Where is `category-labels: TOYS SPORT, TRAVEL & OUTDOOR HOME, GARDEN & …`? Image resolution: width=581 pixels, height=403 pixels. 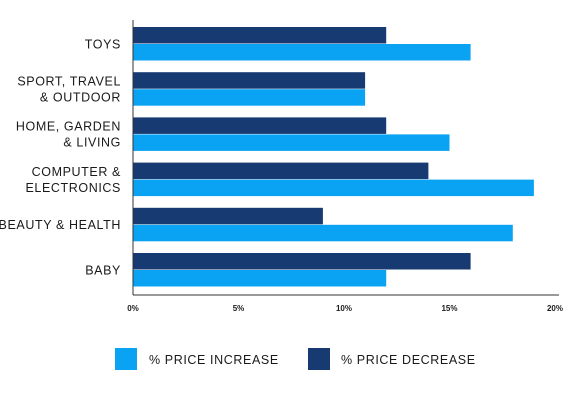 category-labels: TOYS SPORT, TRAVEL & OUTDOOR HOME, GARDEN & … is located at coordinates (60, 157).